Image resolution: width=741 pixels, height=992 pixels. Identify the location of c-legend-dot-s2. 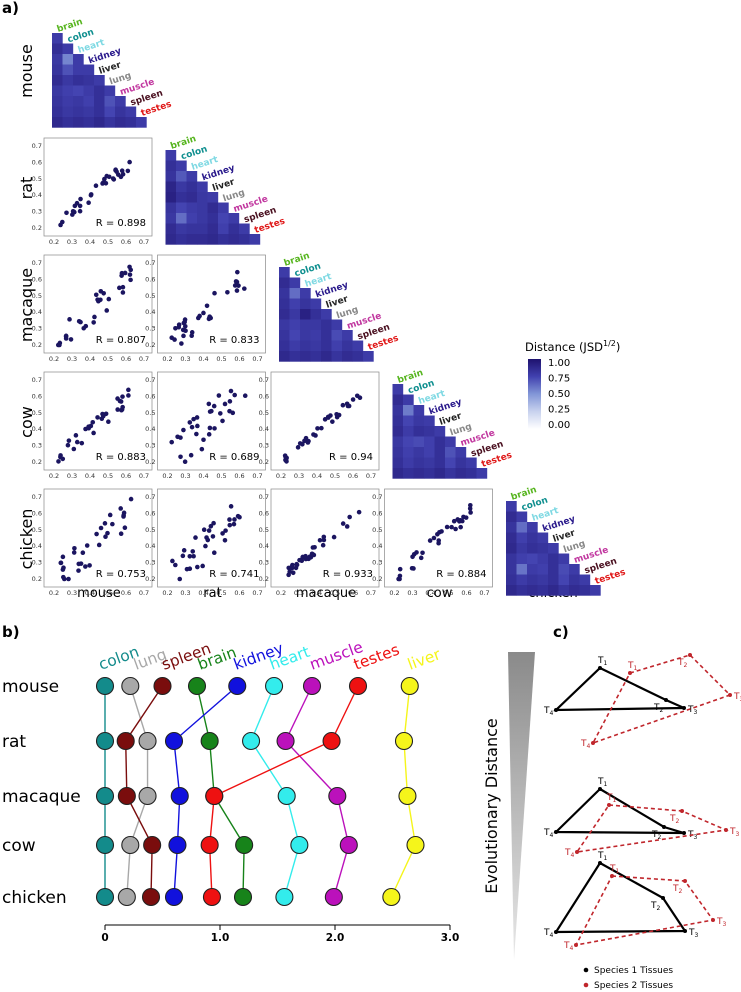
(586, 985).